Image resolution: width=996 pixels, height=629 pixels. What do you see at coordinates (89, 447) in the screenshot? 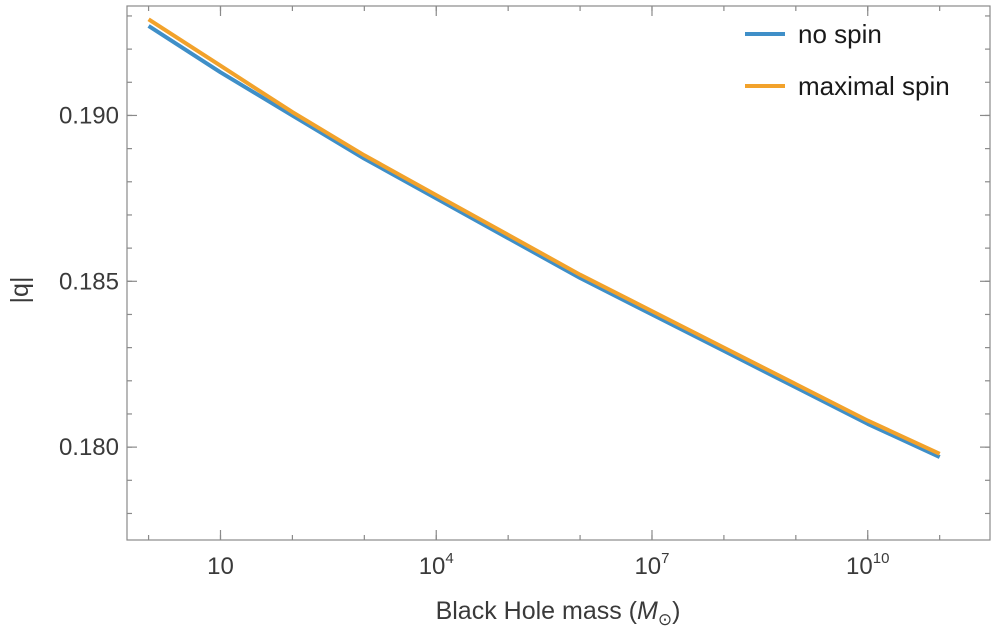
I see `y-tick-label: 0.180` at bounding box center [89, 447].